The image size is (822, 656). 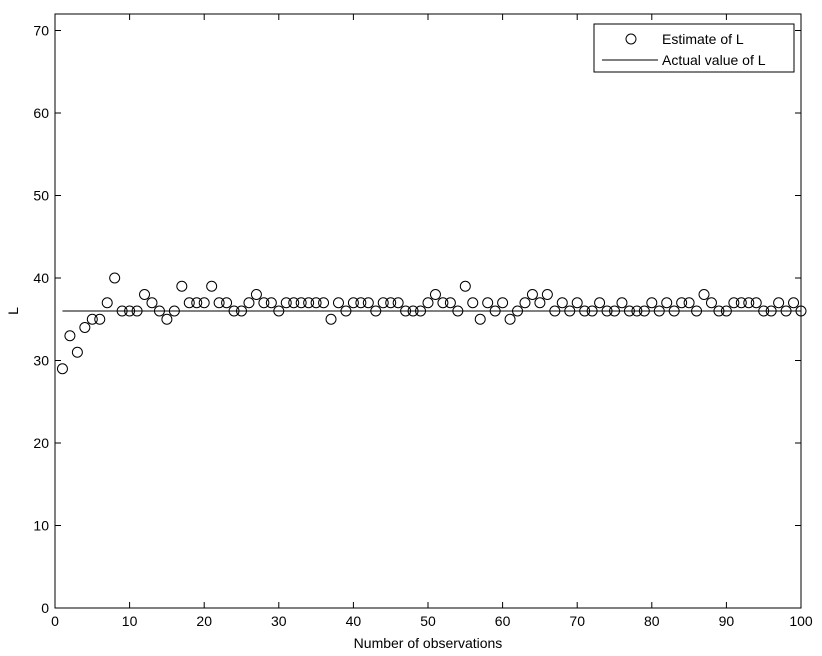 I want to click on x-tick-label: 40, so click(x=354, y=621).